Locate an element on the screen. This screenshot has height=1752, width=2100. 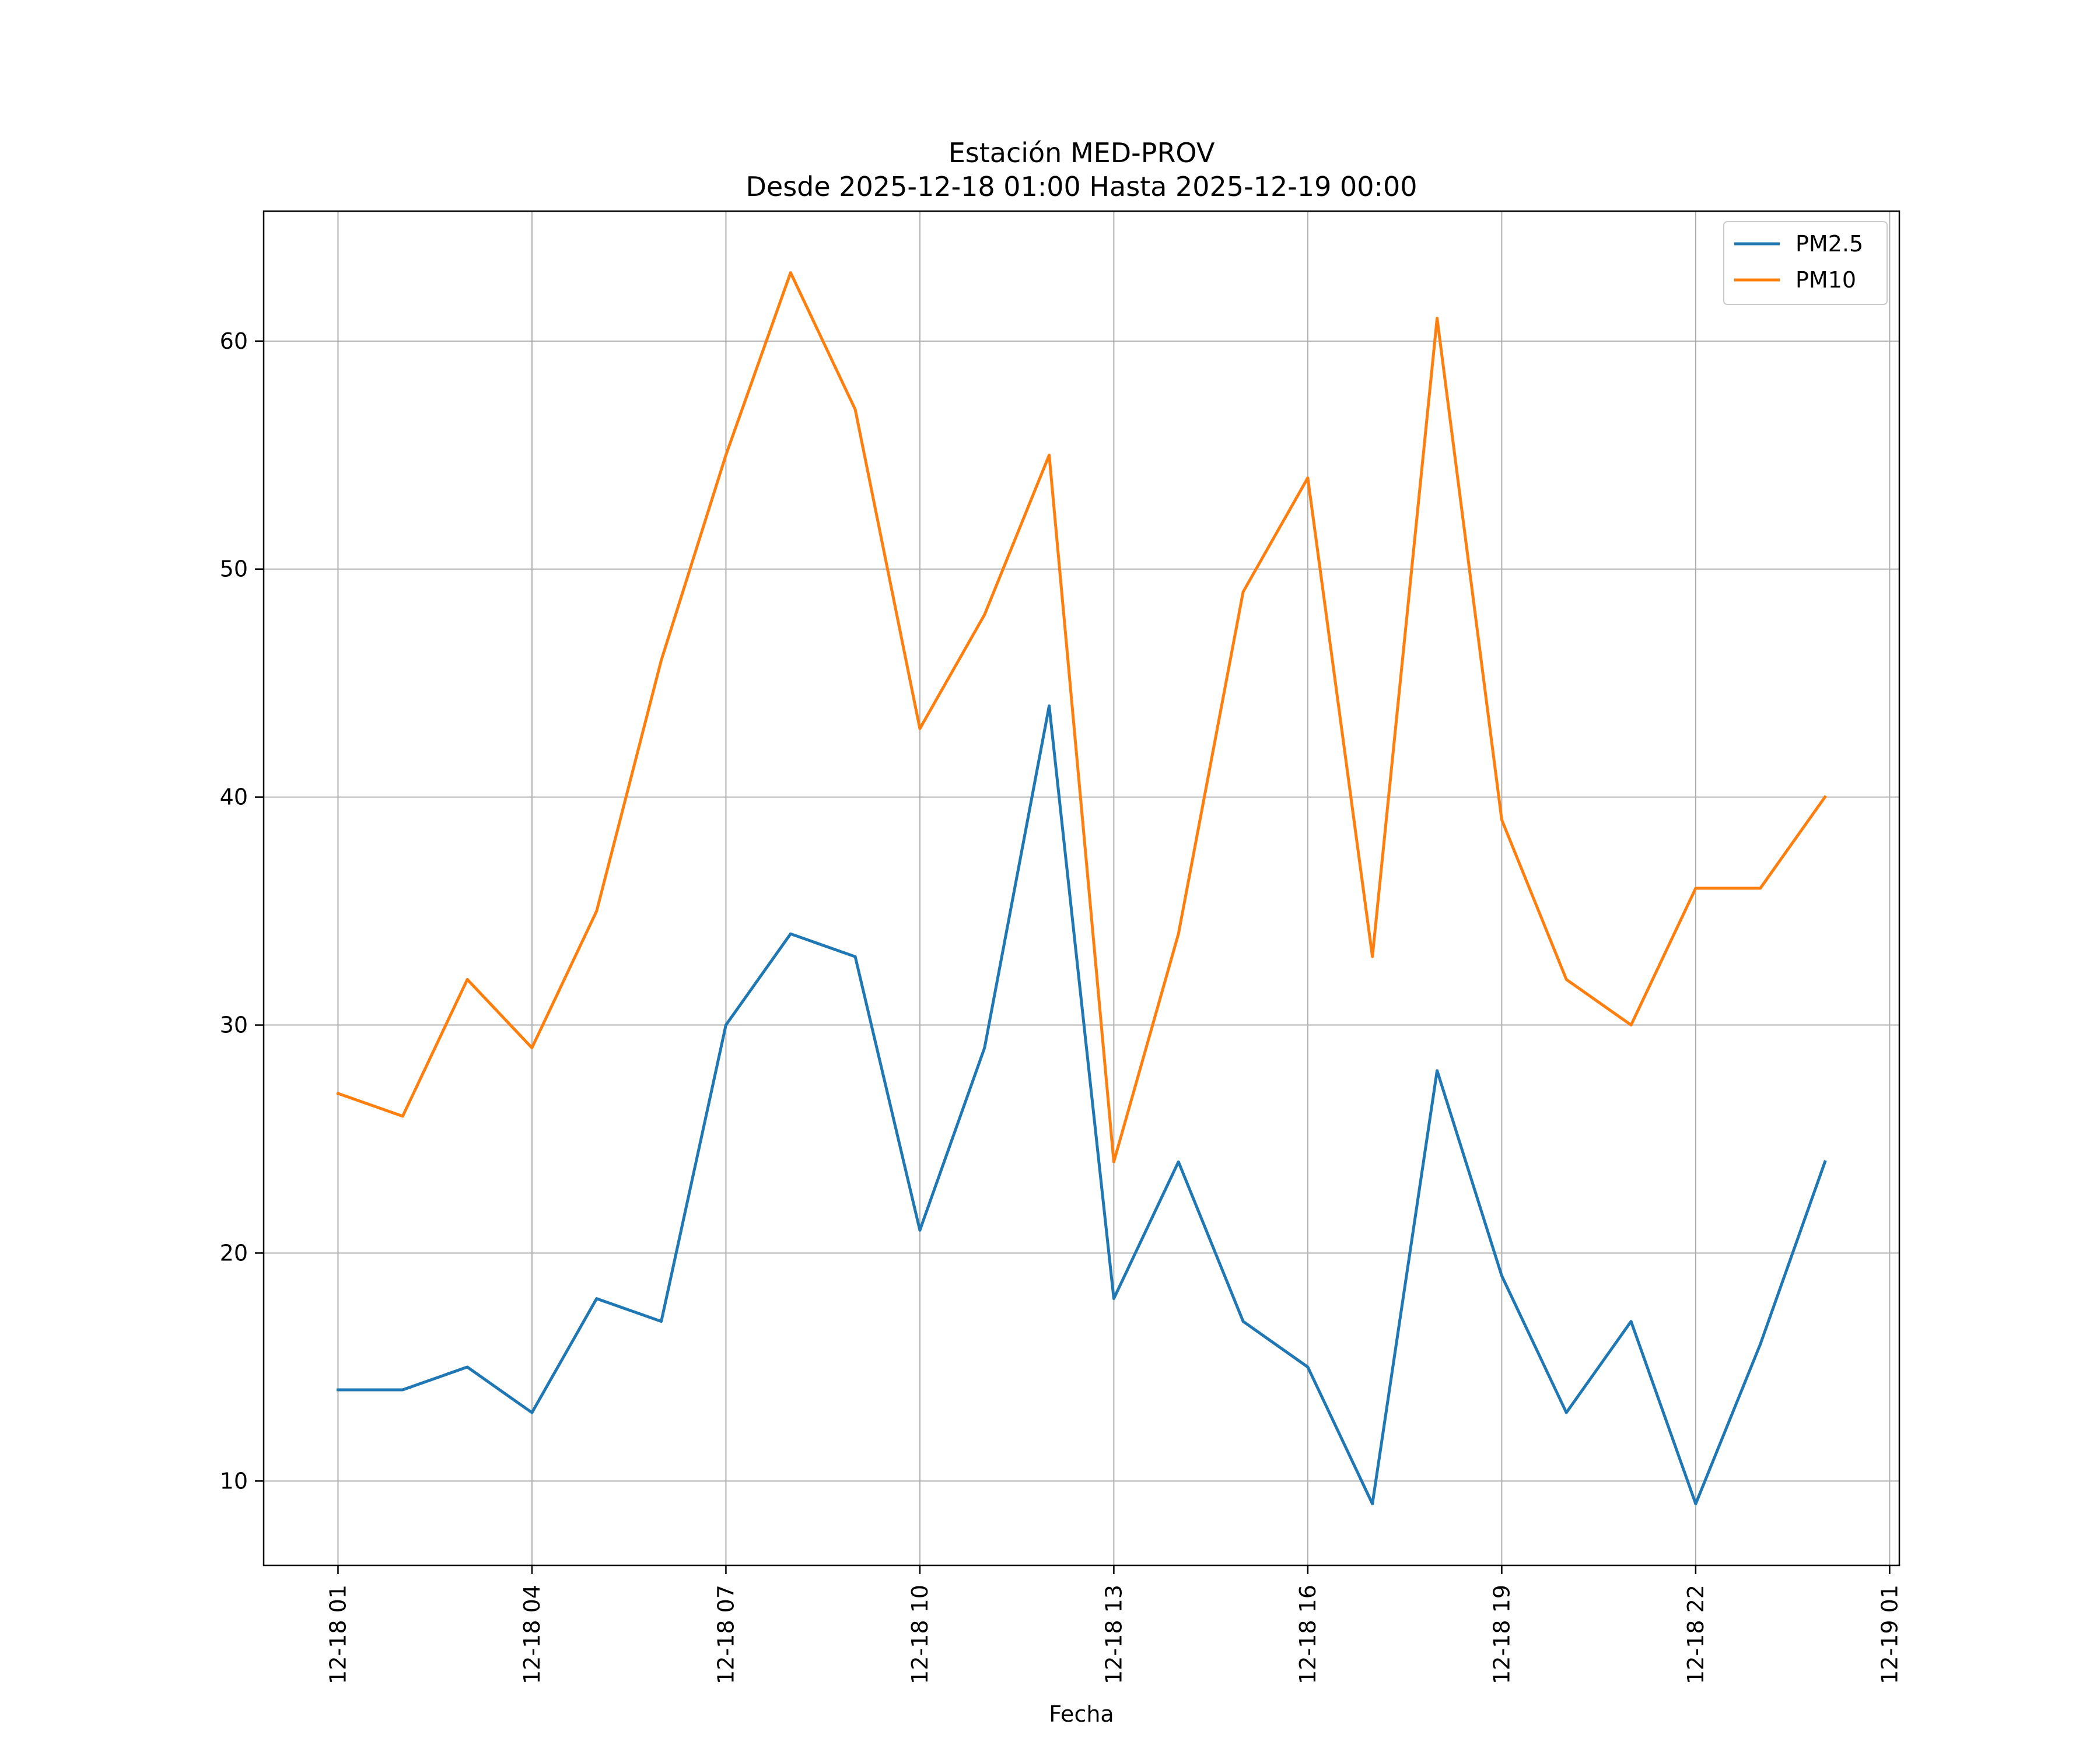
legend-label: PM10 is located at coordinates (1826, 280).